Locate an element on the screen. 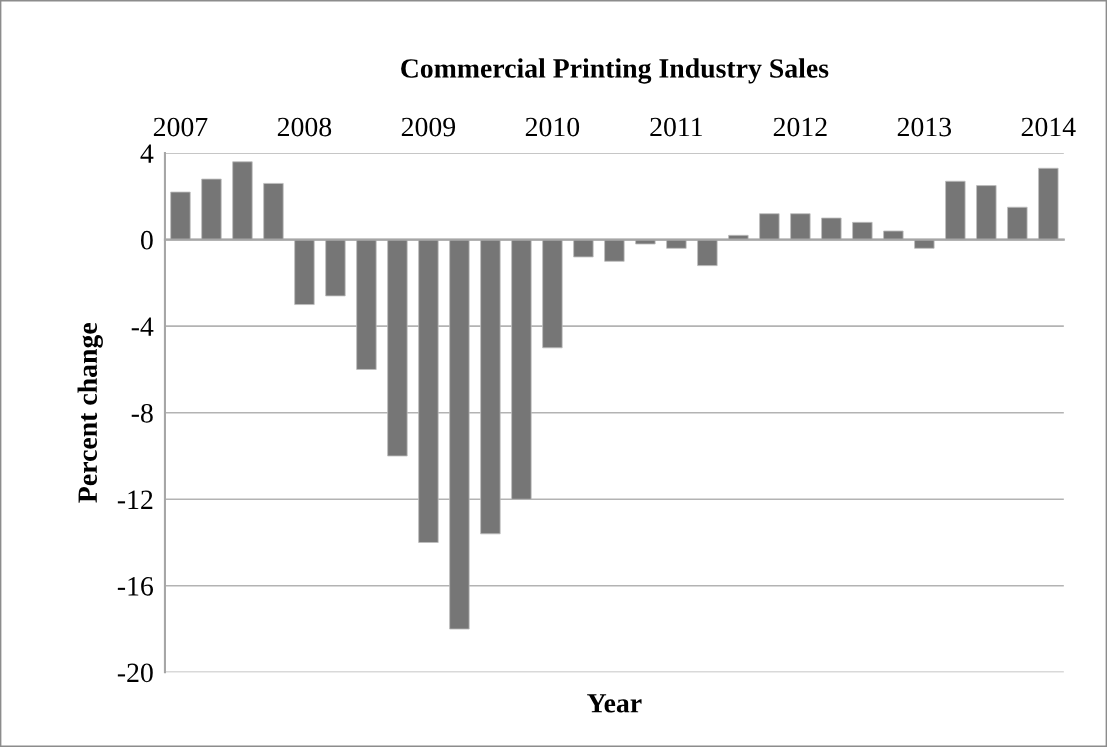  y-tick-label: -12 is located at coordinates (135, 499).